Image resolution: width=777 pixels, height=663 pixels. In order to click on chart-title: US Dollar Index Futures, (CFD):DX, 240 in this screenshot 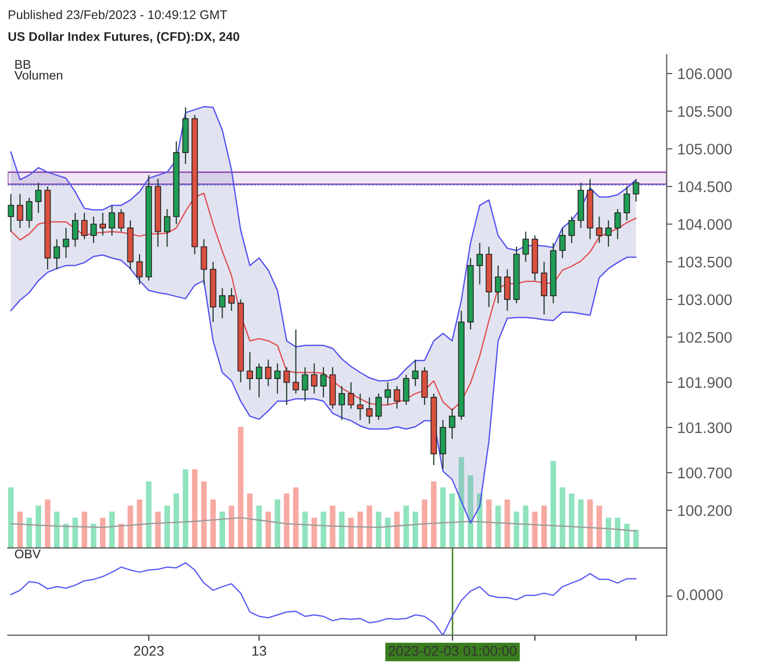, I will do `click(124, 38)`.